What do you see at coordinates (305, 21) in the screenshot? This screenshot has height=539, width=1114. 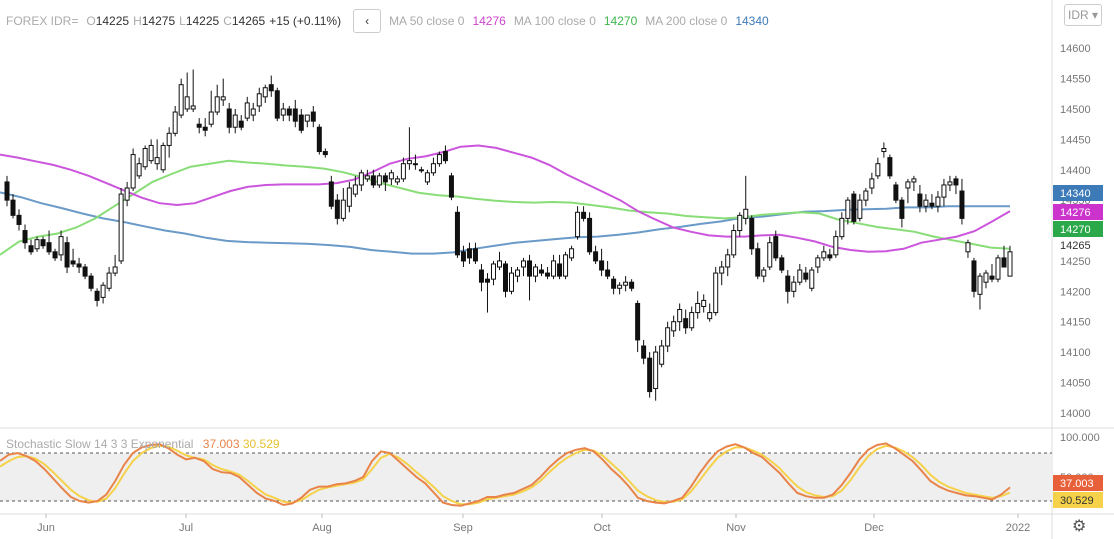 I see `change-value: +15 (+0.11%)` at bounding box center [305, 21].